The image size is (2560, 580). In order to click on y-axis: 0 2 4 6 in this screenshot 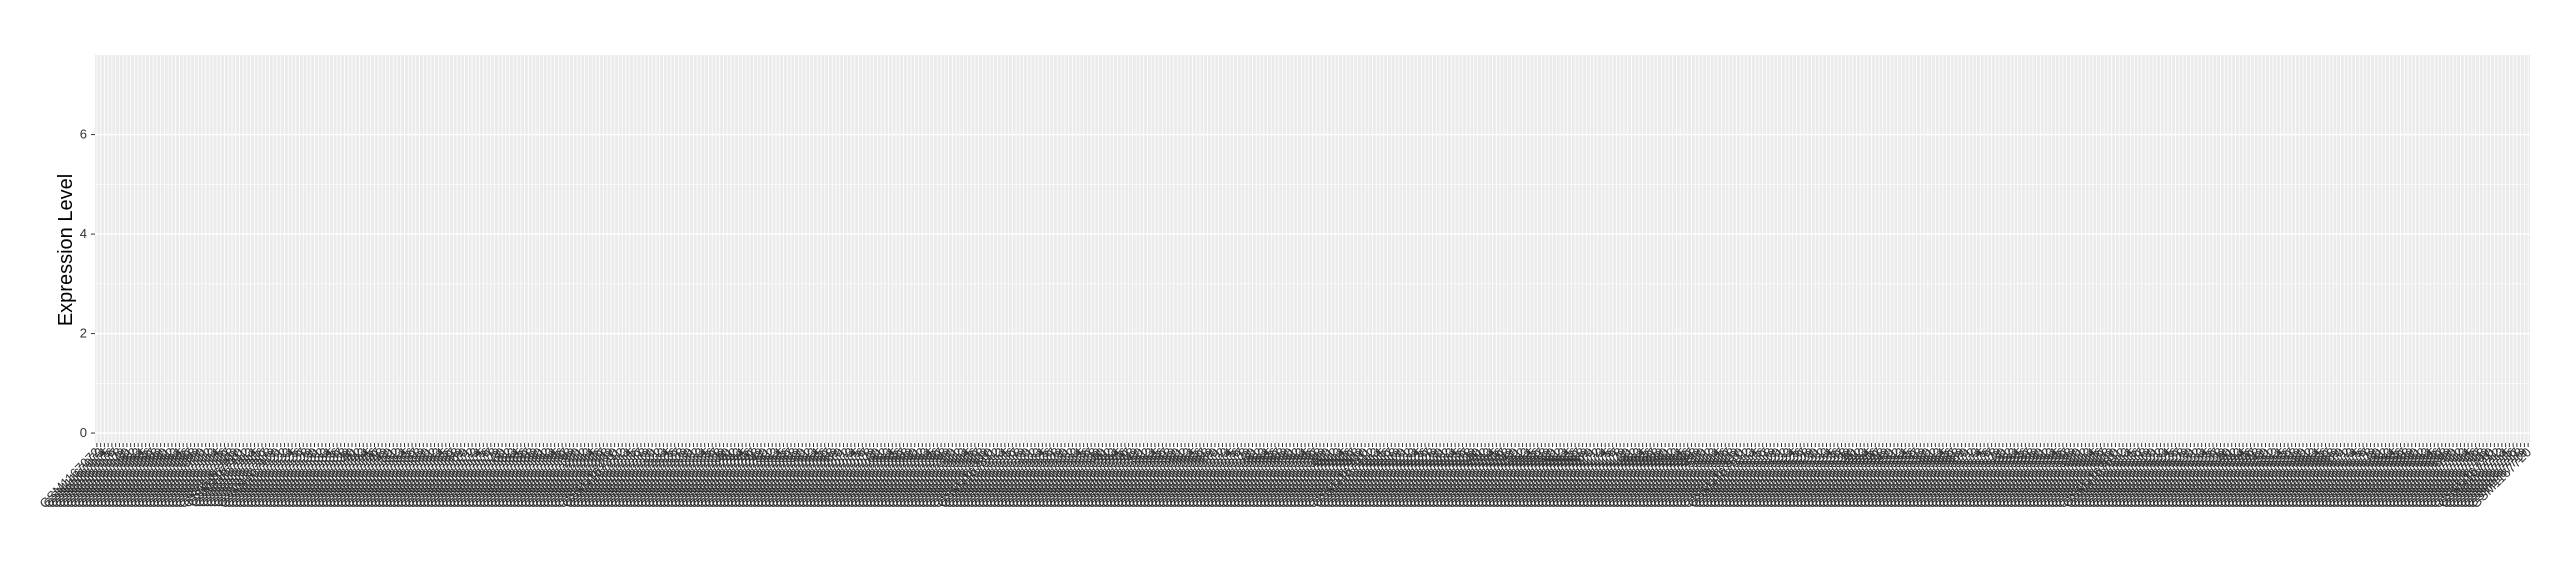, I will do `click(87, 283)`.